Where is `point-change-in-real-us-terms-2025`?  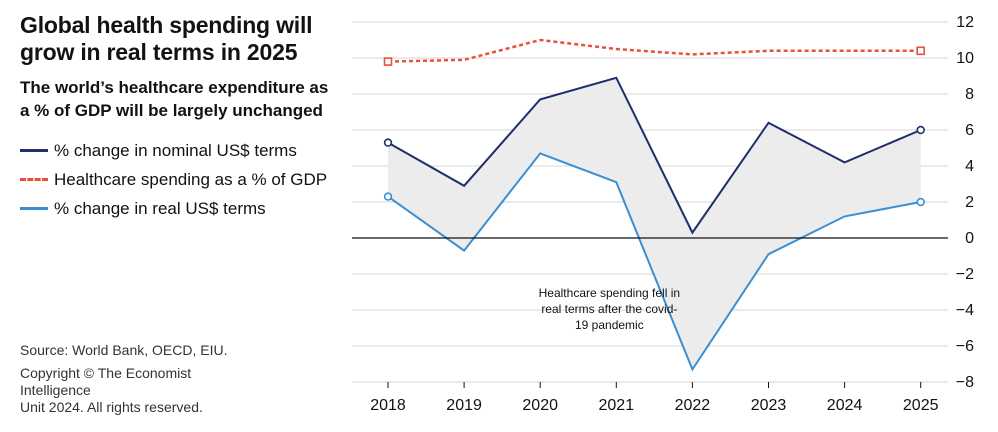
point-change-in-real-us-terms-2025 is located at coordinates (920, 202).